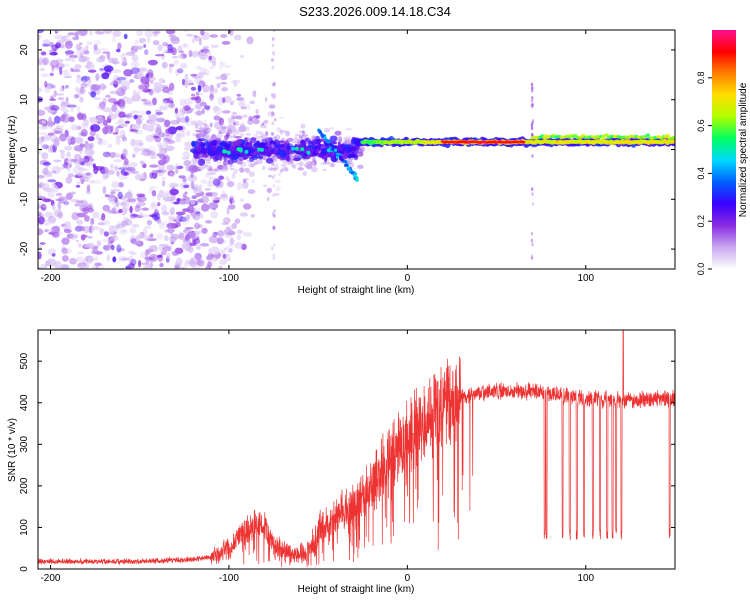  What do you see at coordinates (724, 149) in the screenshot?
I see `colorbar-gradient` at bounding box center [724, 149].